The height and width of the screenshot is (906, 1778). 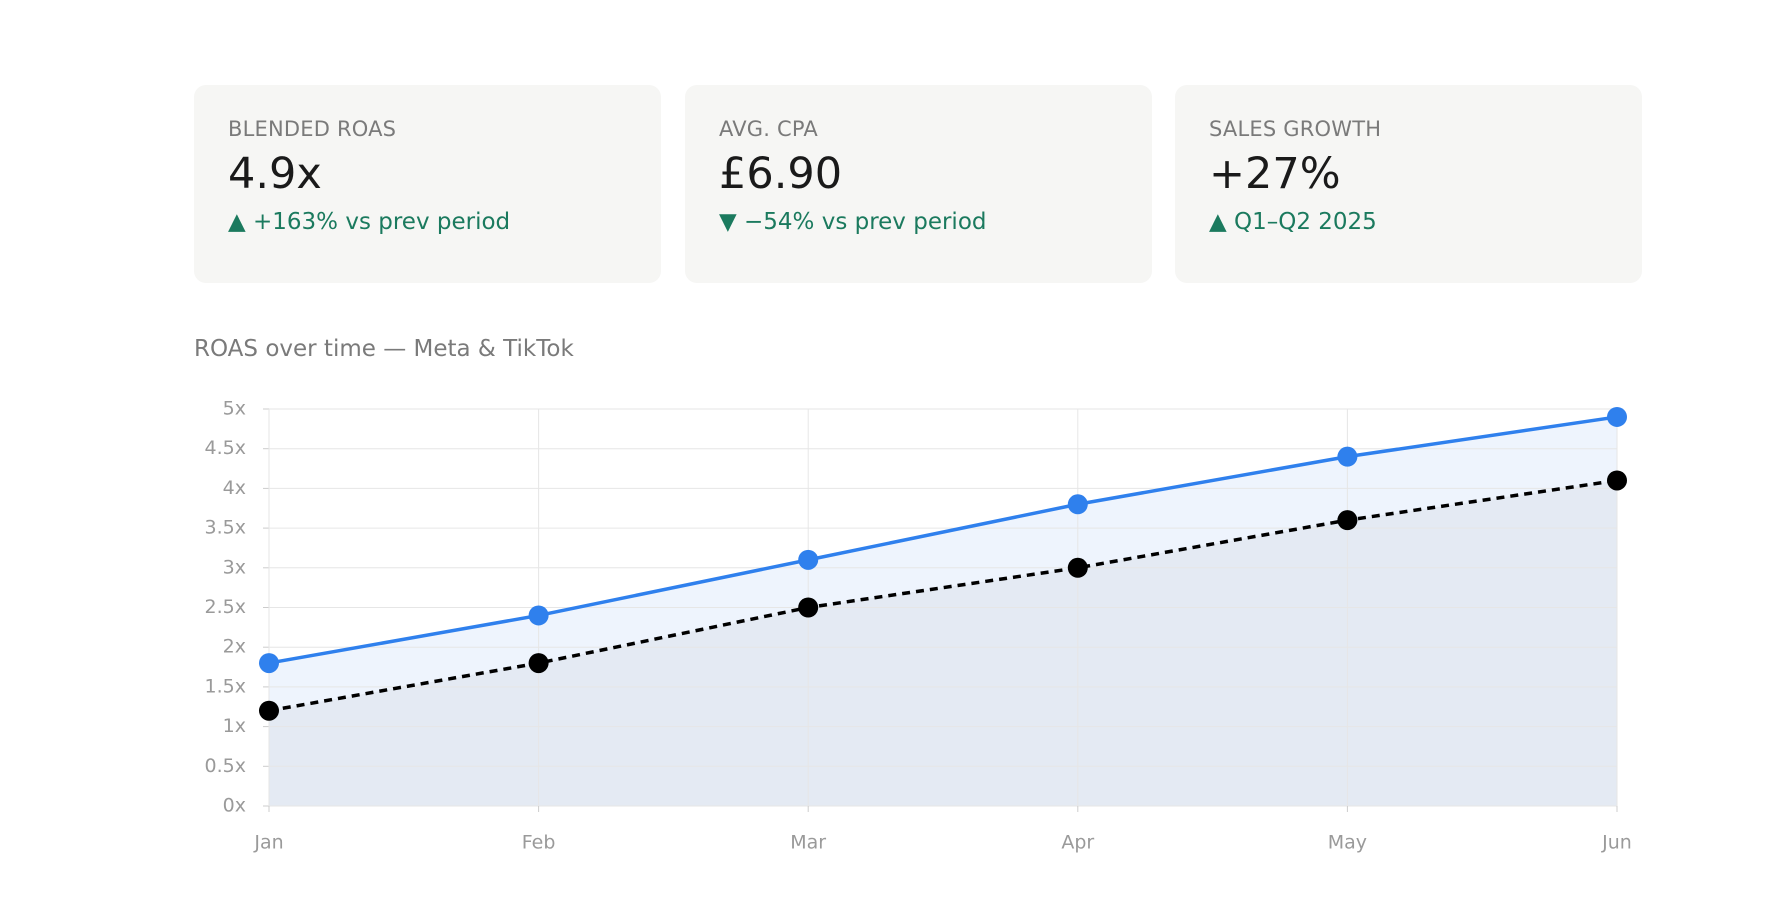 I want to click on y-tick-label: 1x, so click(x=234, y=726).